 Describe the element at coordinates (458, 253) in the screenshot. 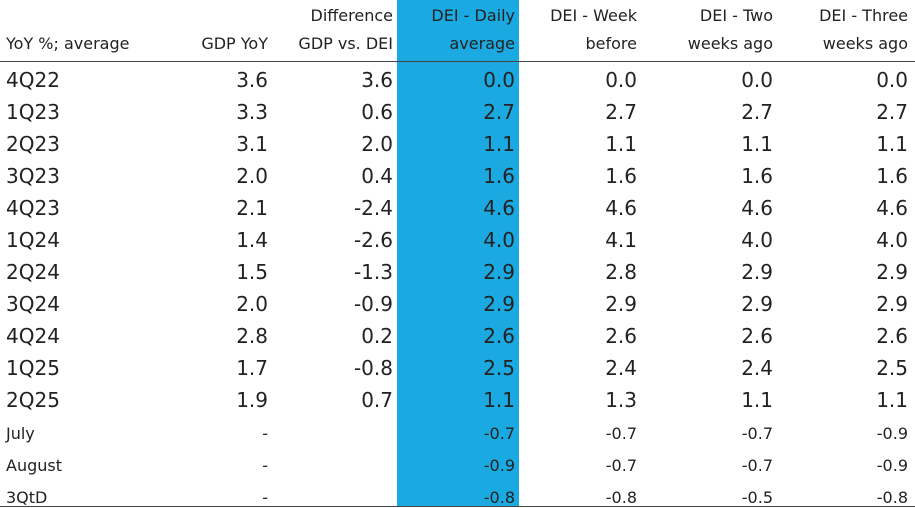

I see `highlight-column` at that location.